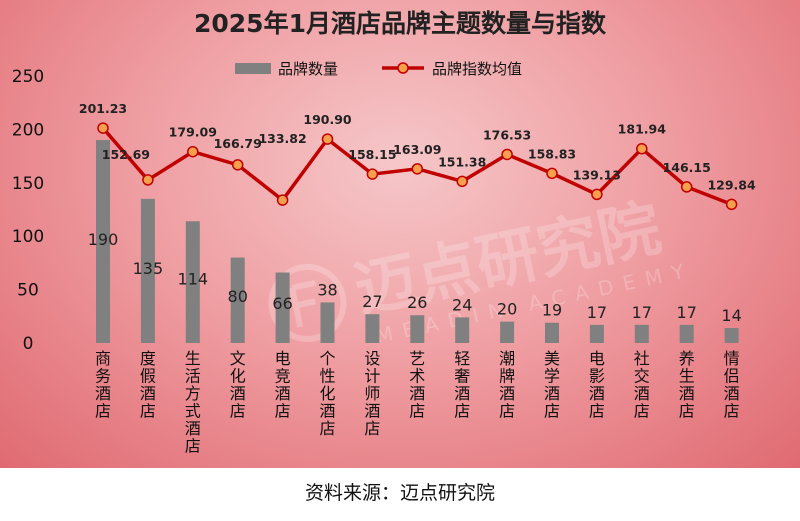 Image resolution: width=800 pixels, height=521 pixels. I want to click on line-value-label: 139.13, so click(597, 174).